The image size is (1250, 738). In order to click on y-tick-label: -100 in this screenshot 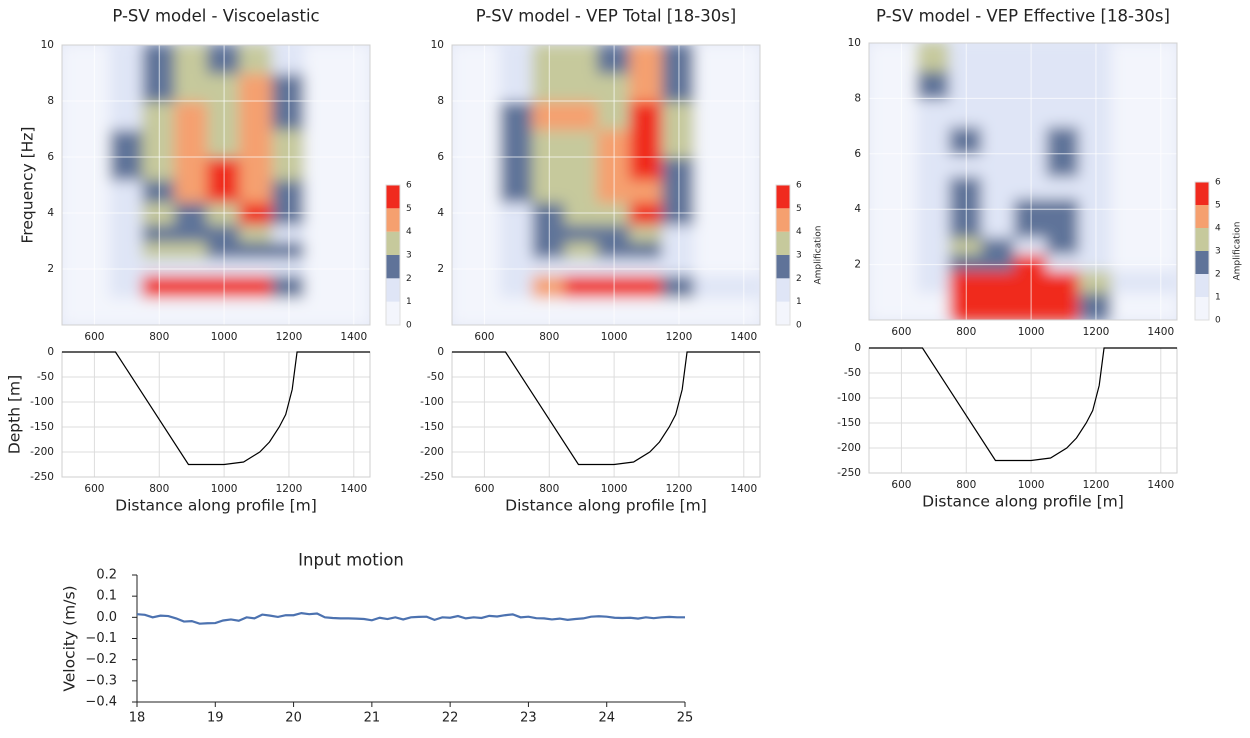, I will do `click(849, 398)`.